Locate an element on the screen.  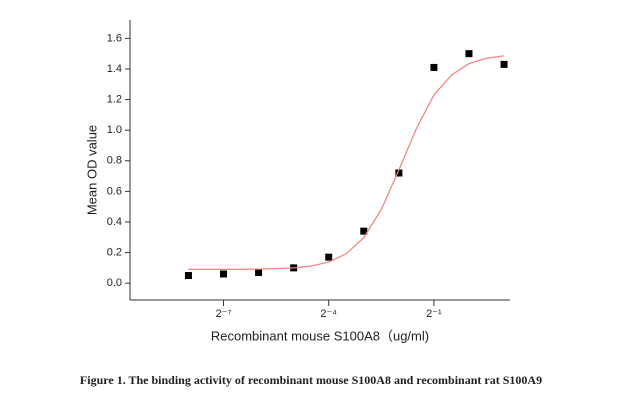
y-tick-label: 1.4 is located at coordinates (114, 69).